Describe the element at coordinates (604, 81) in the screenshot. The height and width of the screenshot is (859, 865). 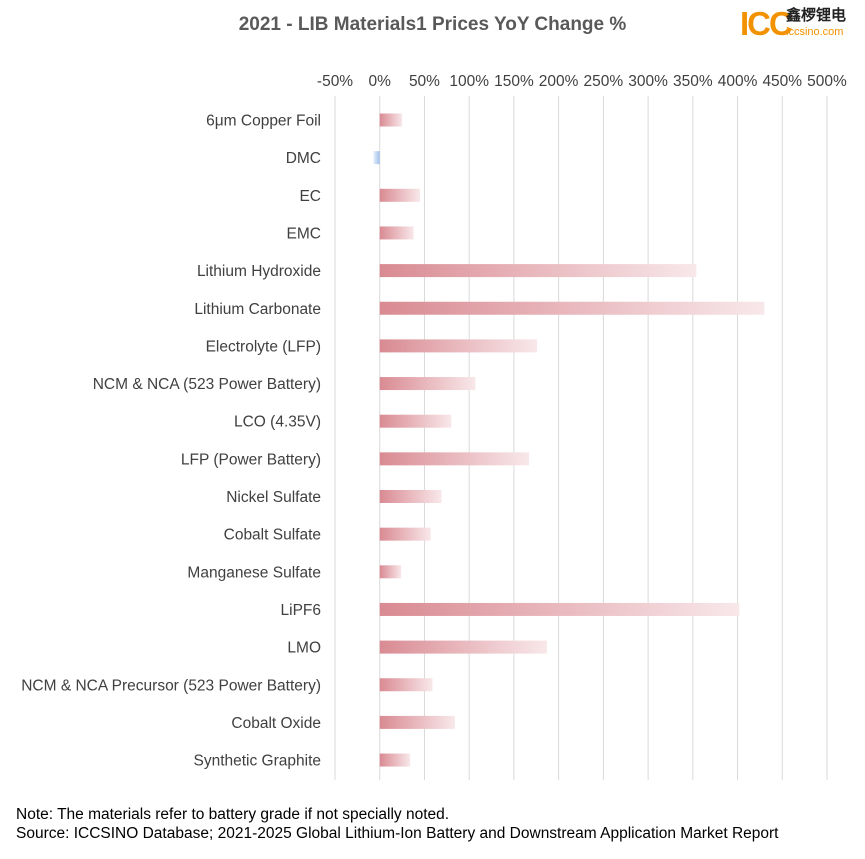
I see `x-tick-label: 250%` at that location.